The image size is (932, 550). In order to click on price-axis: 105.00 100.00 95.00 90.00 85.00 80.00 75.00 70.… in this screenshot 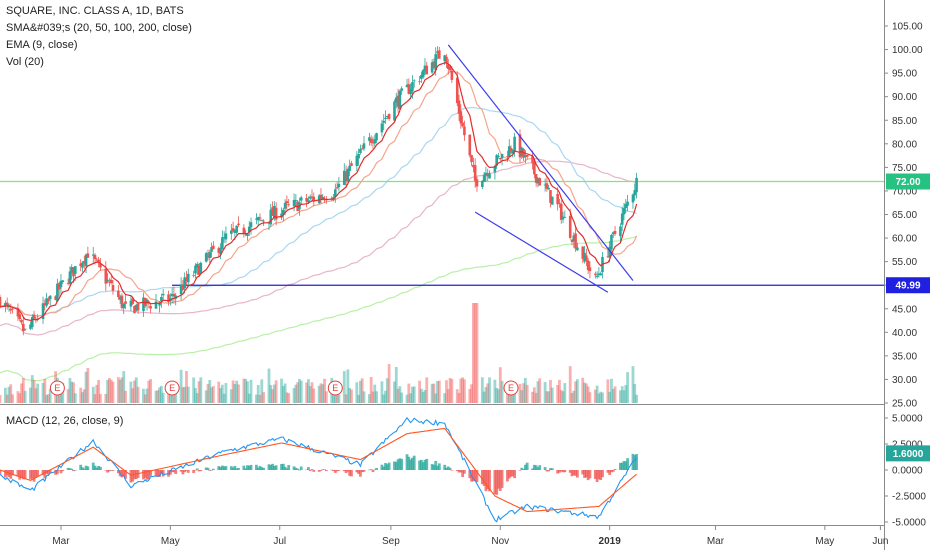, I will do `click(903, 216)`.